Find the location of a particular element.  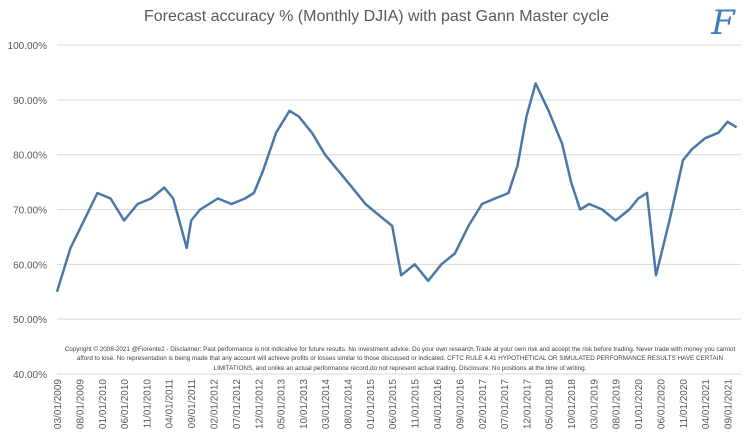

y-tick-label: 70.00% is located at coordinates (30, 211).